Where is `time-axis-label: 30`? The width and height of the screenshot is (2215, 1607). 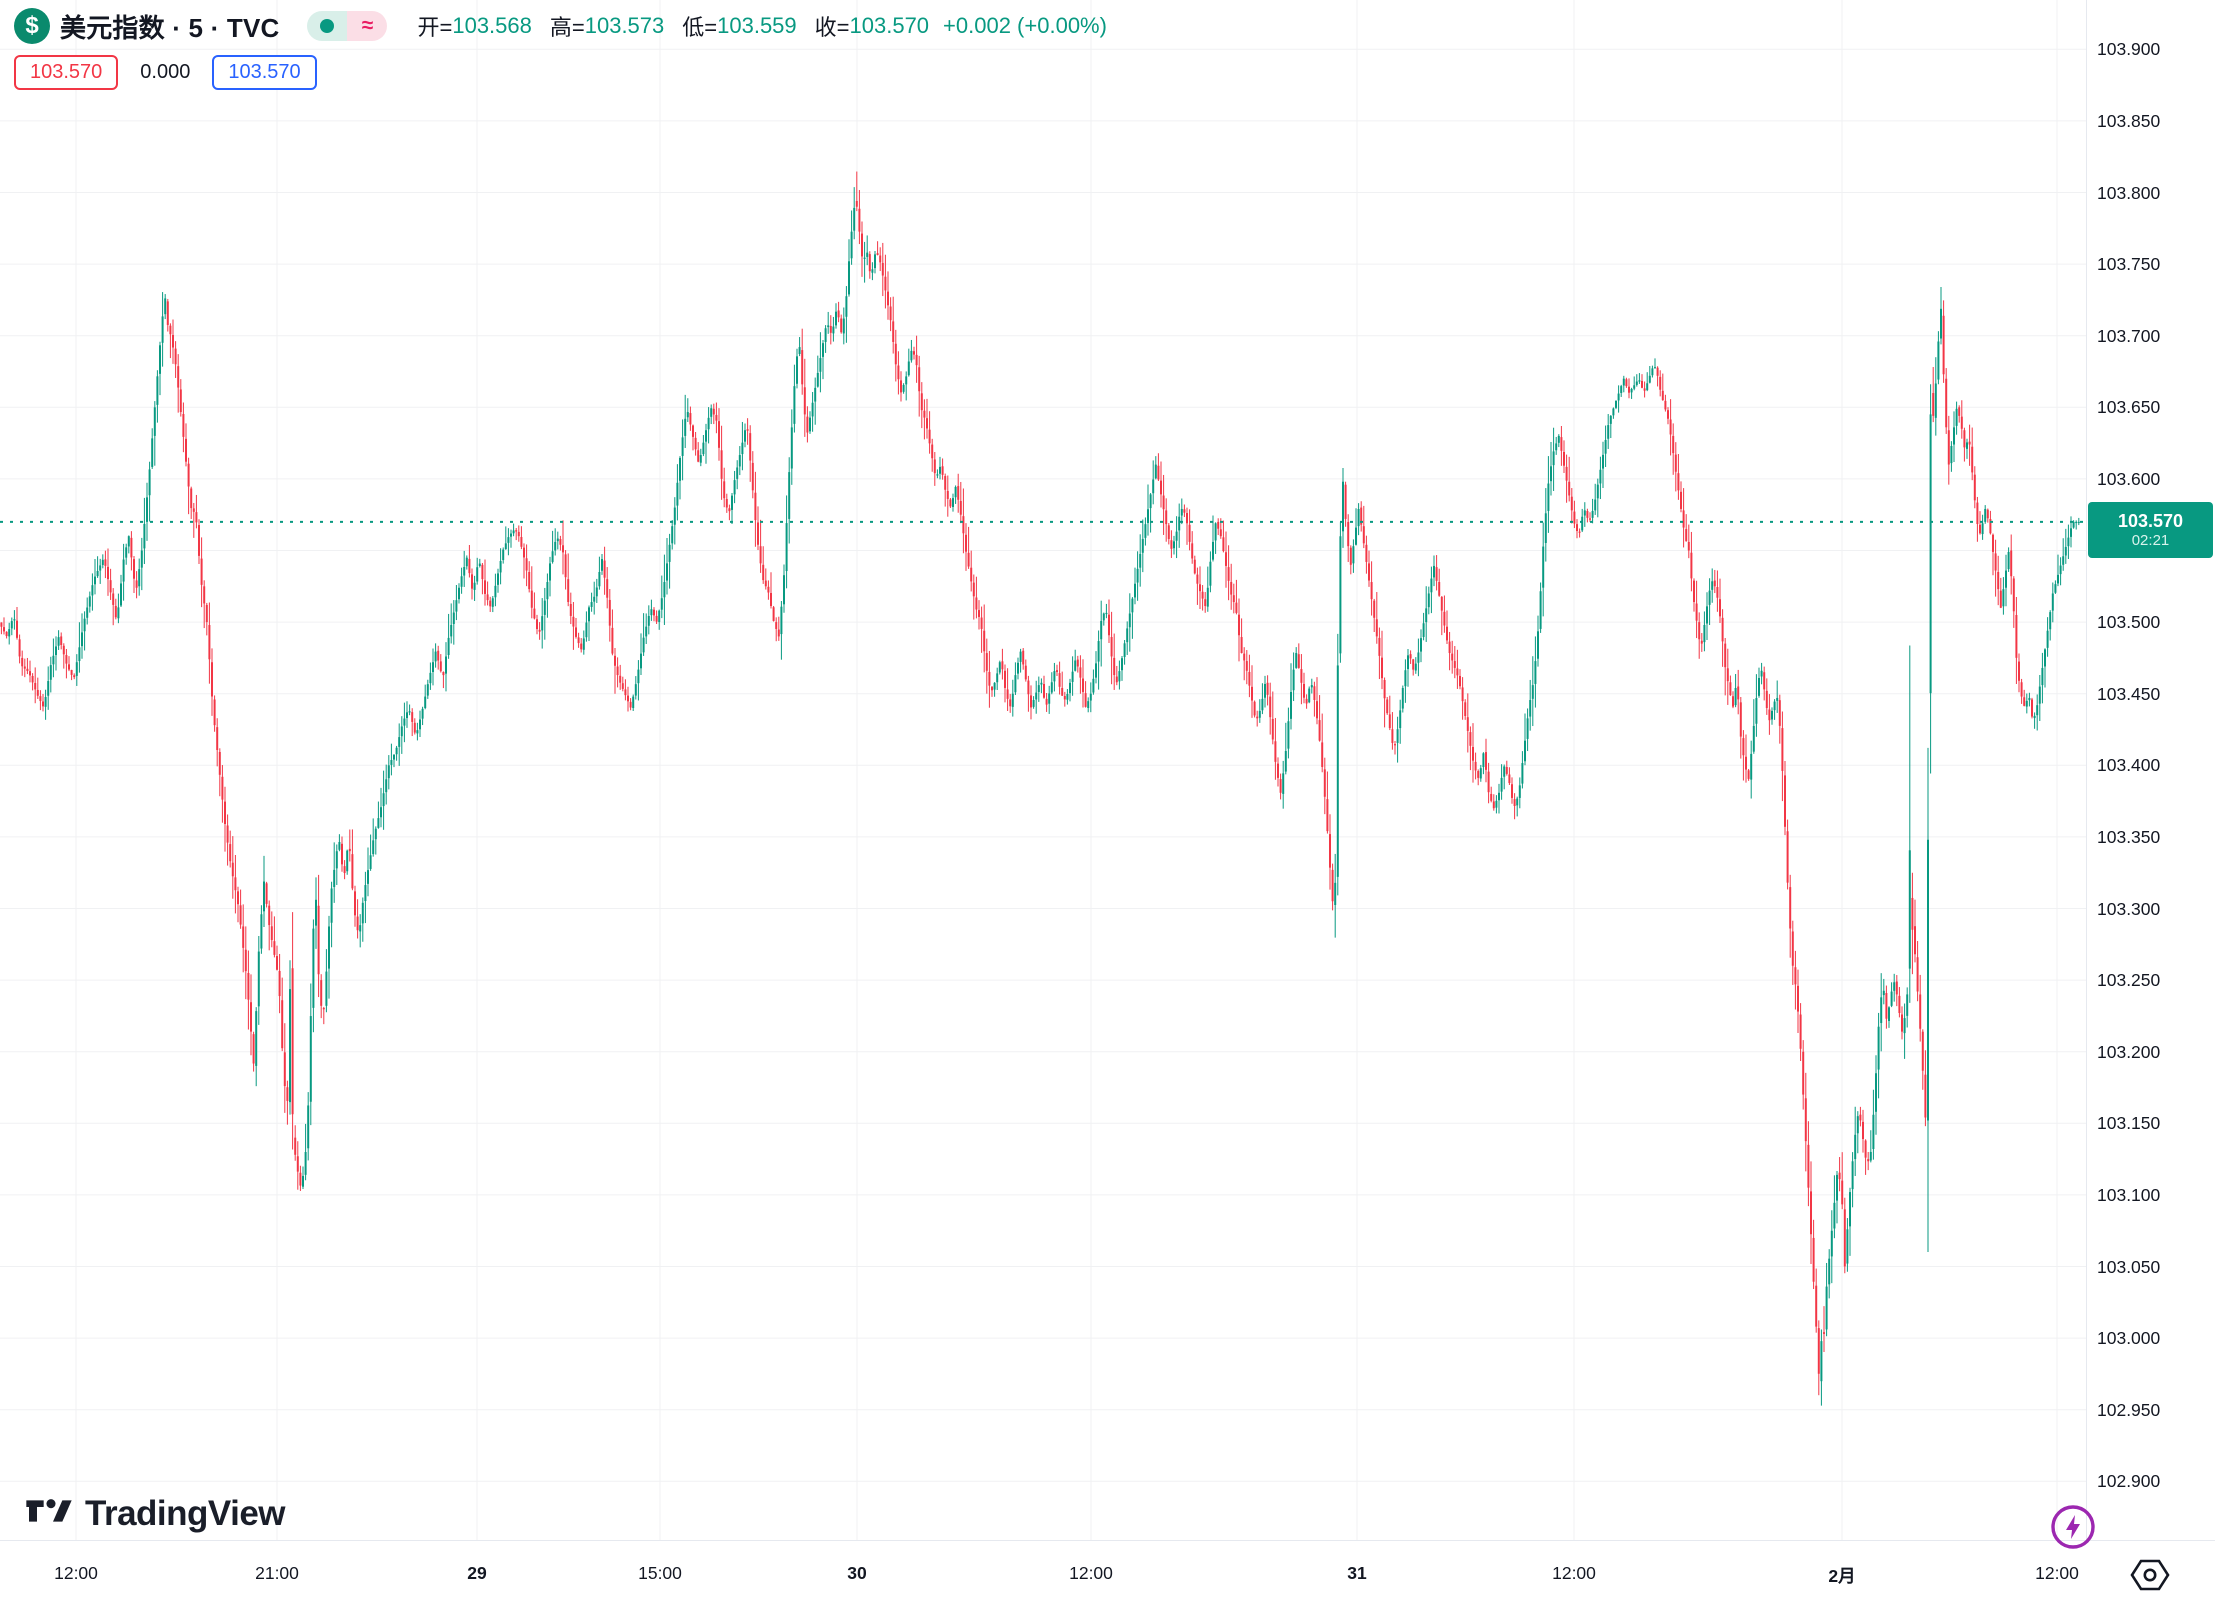 time-axis-label: 30 is located at coordinates (857, 1573).